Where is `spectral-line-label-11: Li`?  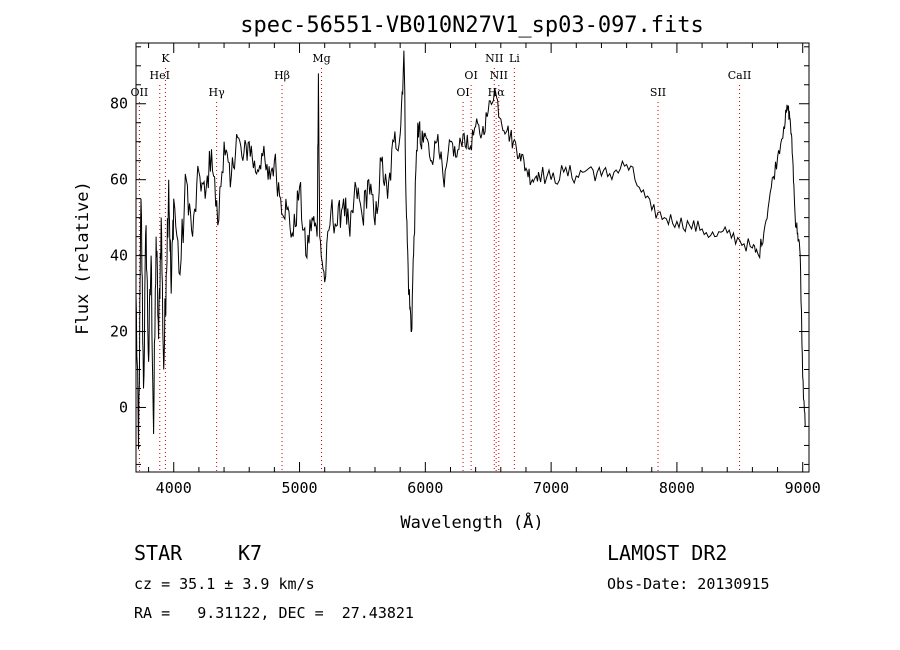 spectral-line-label-11: Li is located at coordinates (514, 58).